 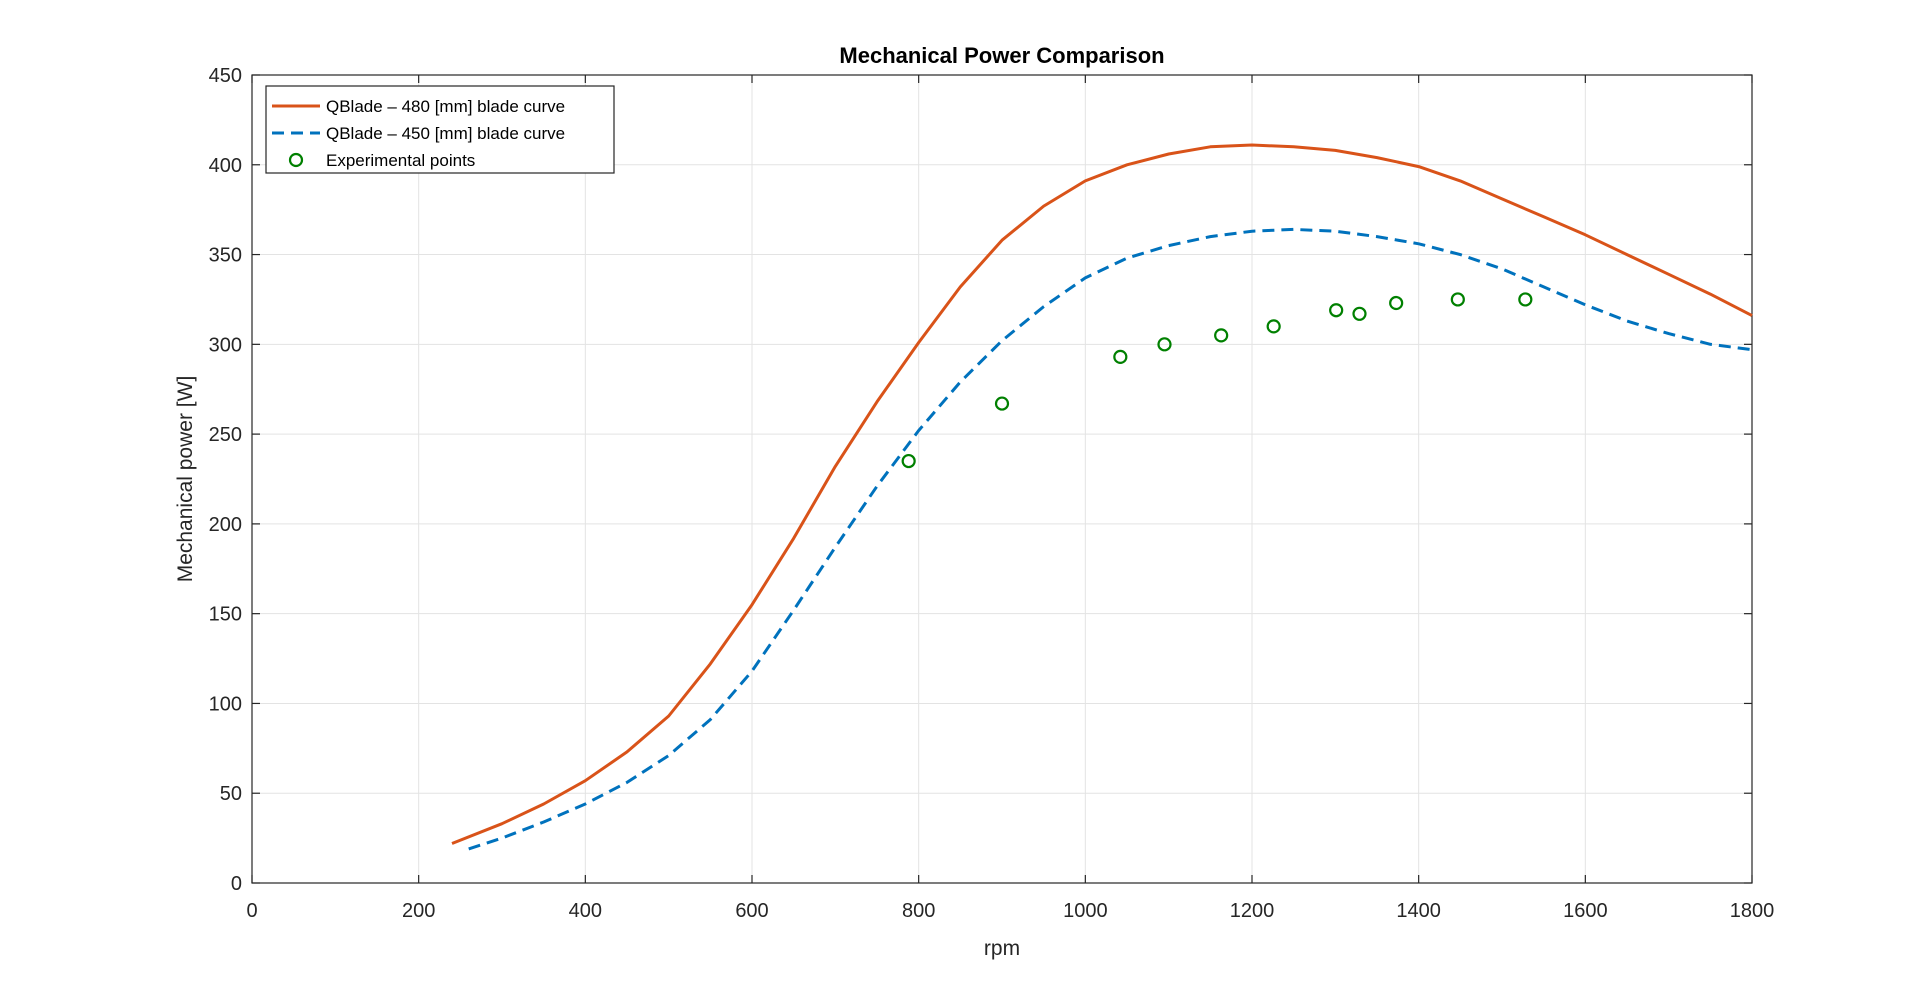 I want to click on x-tick-label: 1200, so click(x=1252, y=911).